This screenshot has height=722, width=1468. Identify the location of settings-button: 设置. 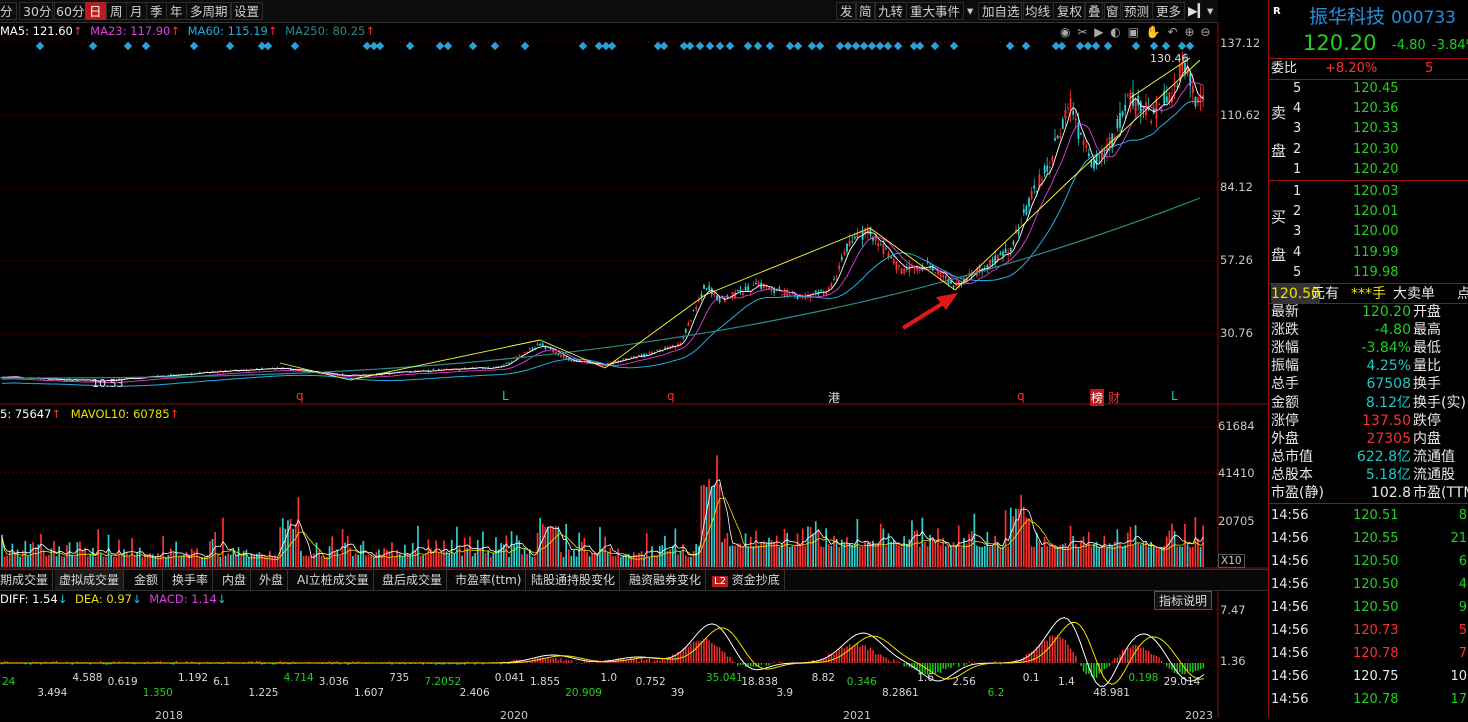
(246, 11).